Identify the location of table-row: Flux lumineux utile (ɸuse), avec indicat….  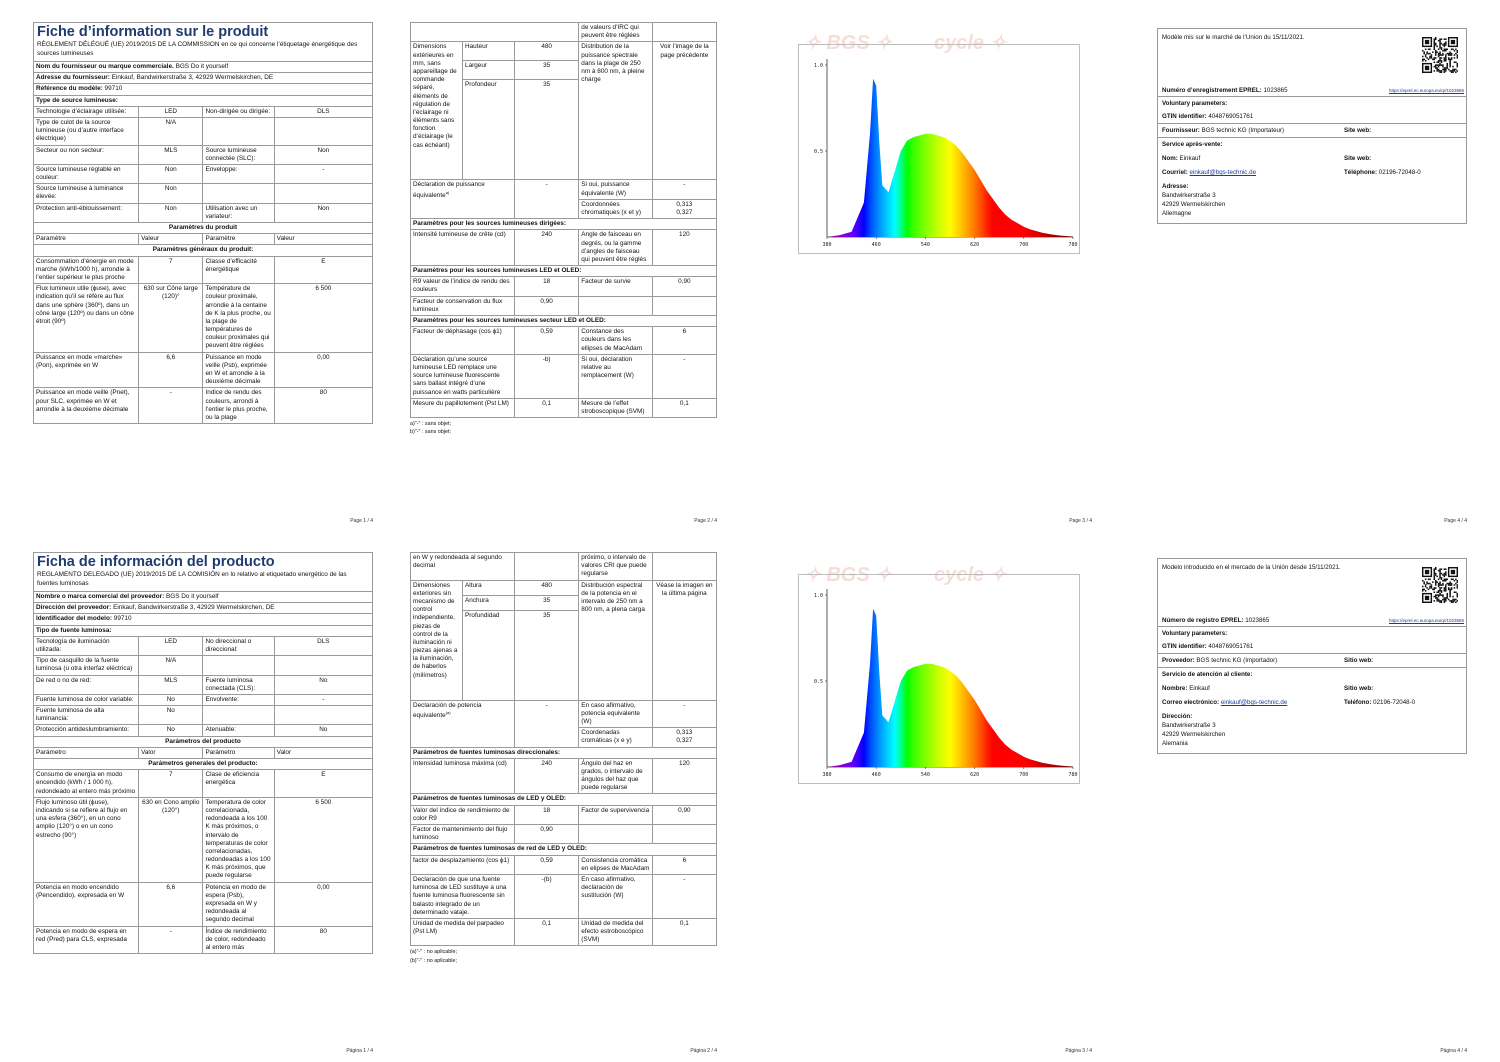
(203, 318).